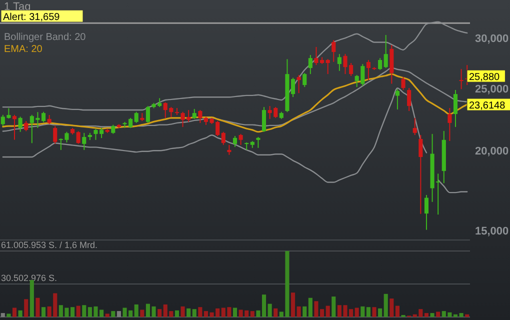 The width and height of the screenshot is (510, 320). Describe the element at coordinates (23, 49) in the screenshot. I see `text: EMA: 20` at that location.